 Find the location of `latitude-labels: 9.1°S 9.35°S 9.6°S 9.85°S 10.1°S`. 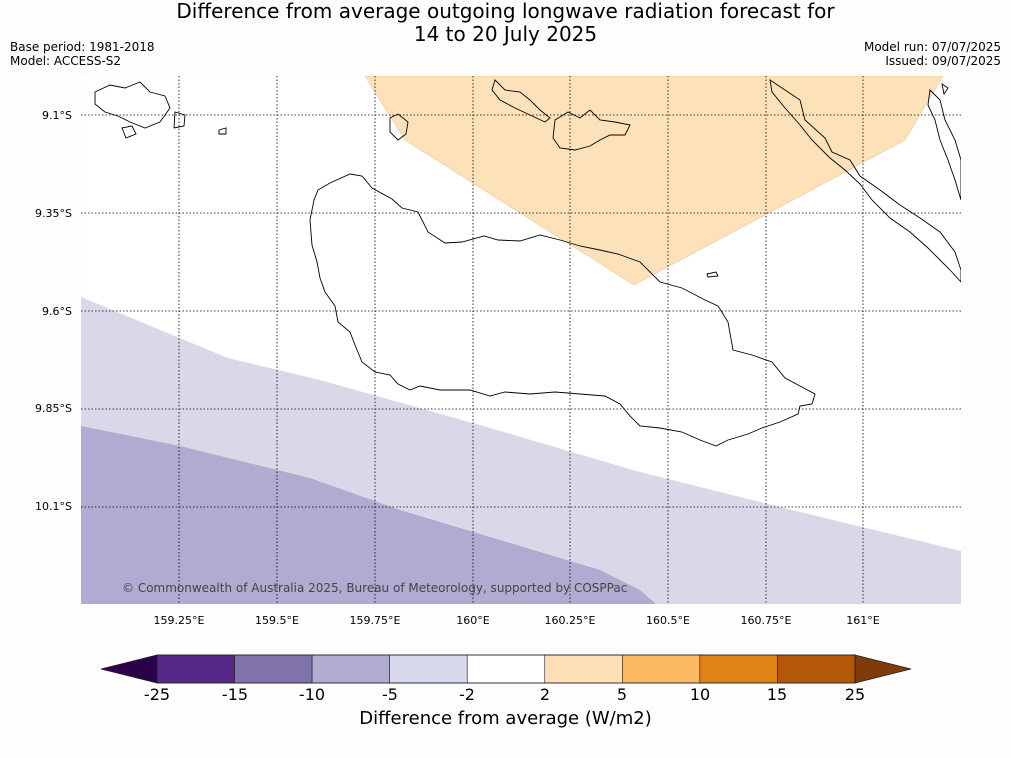

latitude-labels: 9.1°S 9.35°S 9.6°S 9.85°S 10.1°S is located at coordinates (53, 311).